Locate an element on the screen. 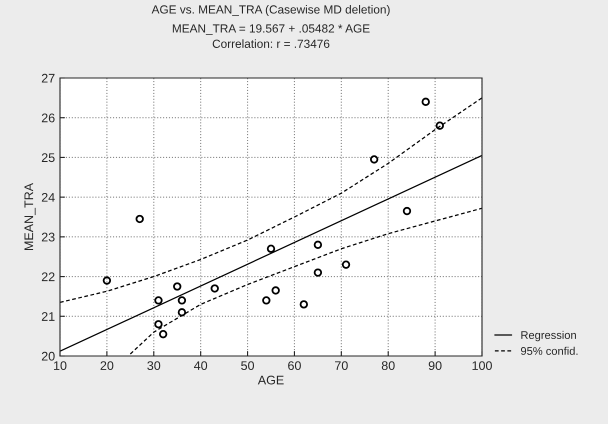  chart-title: AGE vs. MEAN_TRA (Casewise MD deletion) is located at coordinates (271, 10).